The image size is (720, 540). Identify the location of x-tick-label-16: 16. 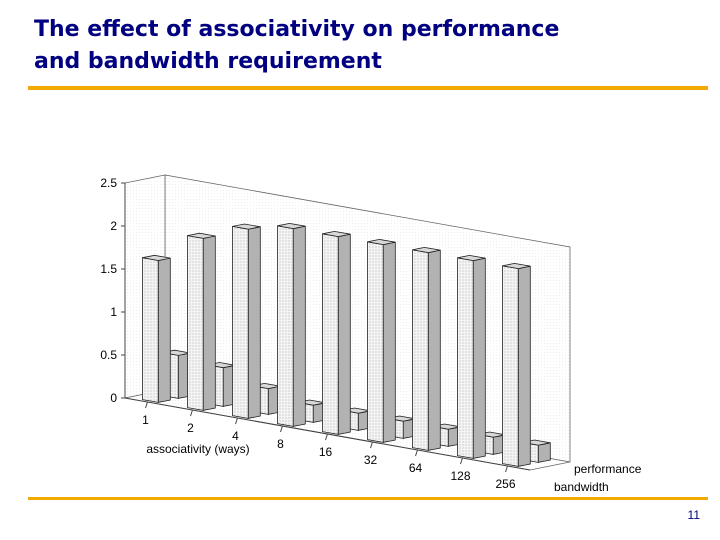
(326, 452).